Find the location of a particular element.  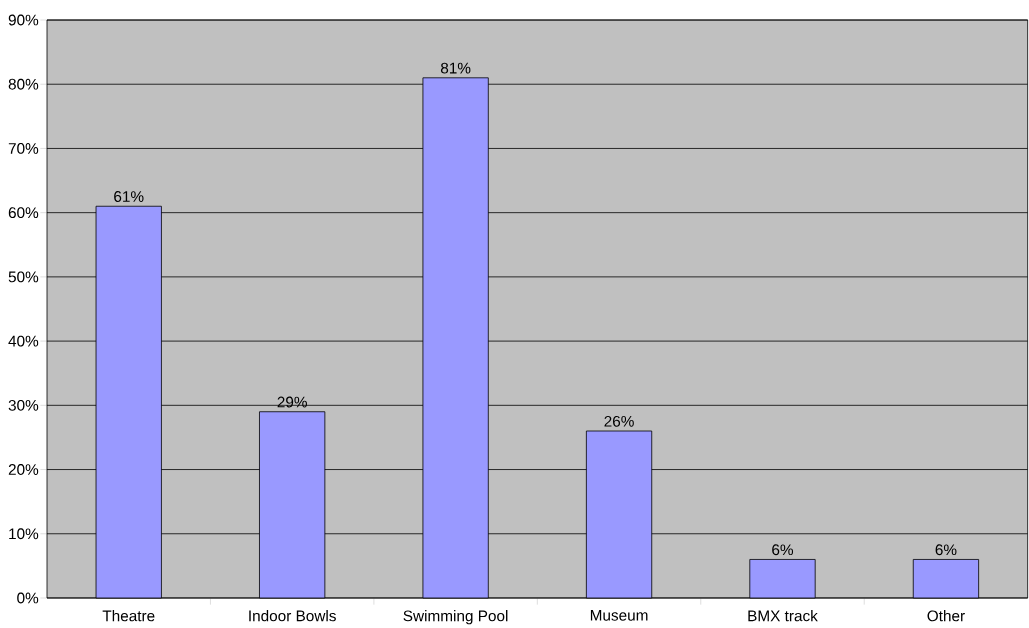

x-tick-label: Swimming Pool is located at coordinates (455, 617).